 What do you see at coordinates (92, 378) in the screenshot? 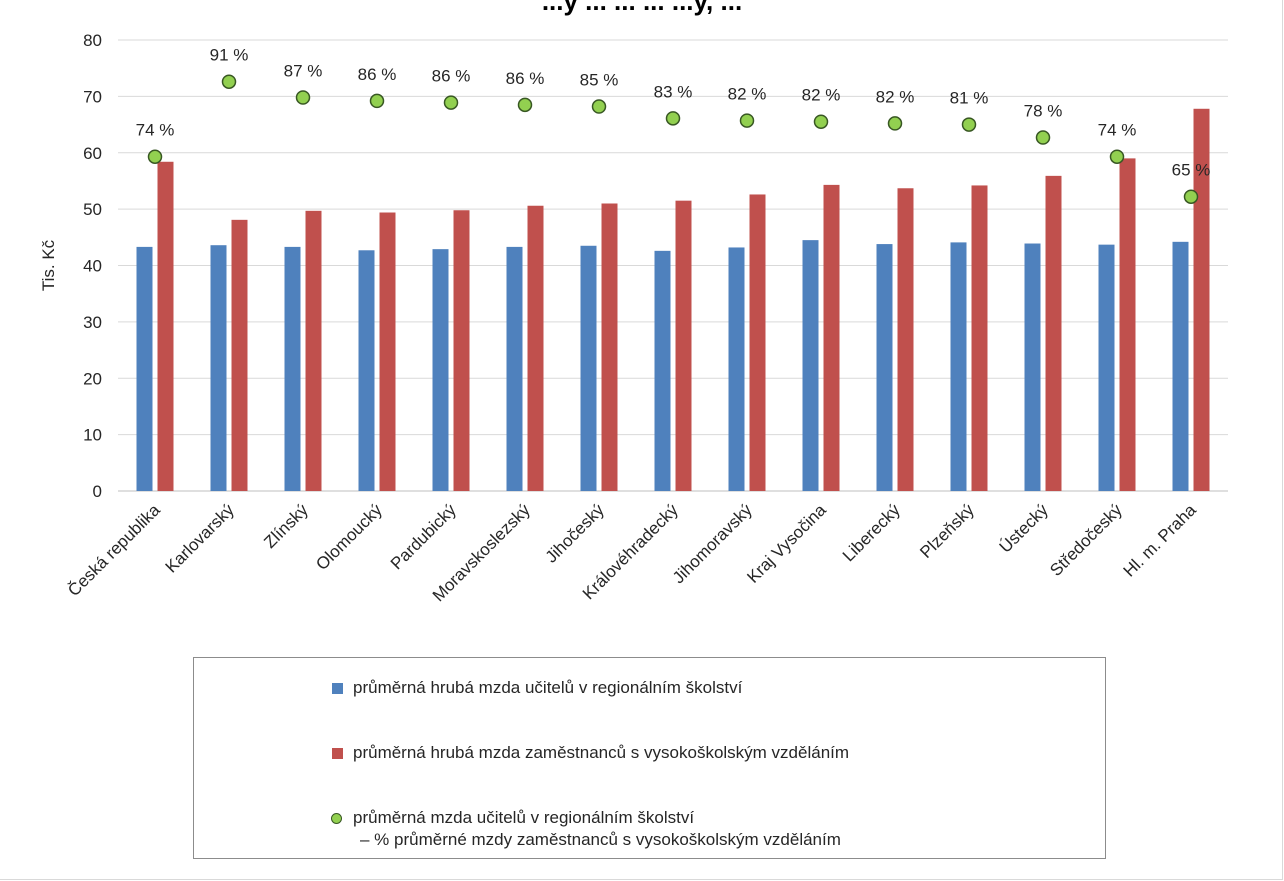
I see `y-tick-label: 20` at bounding box center [92, 378].